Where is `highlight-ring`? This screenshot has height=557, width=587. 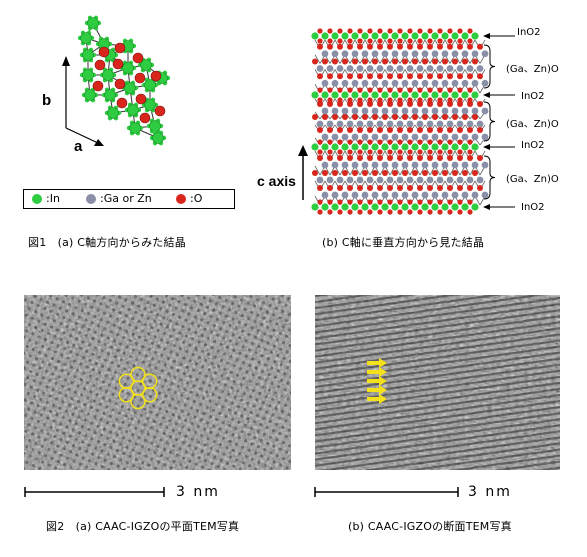 highlight-ring is located at coordinates (126, 381).